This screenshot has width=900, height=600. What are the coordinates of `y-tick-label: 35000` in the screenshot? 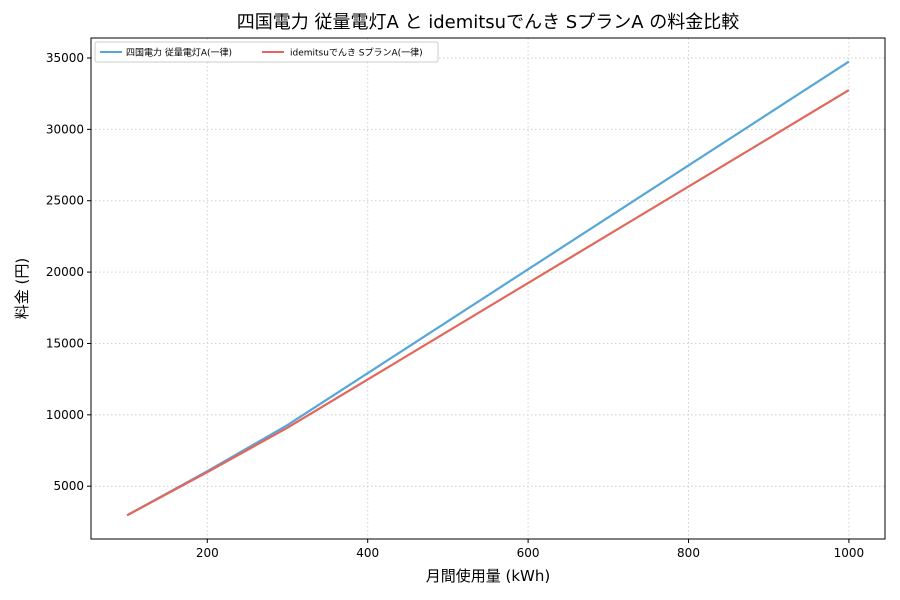 It's located at (65, 58).